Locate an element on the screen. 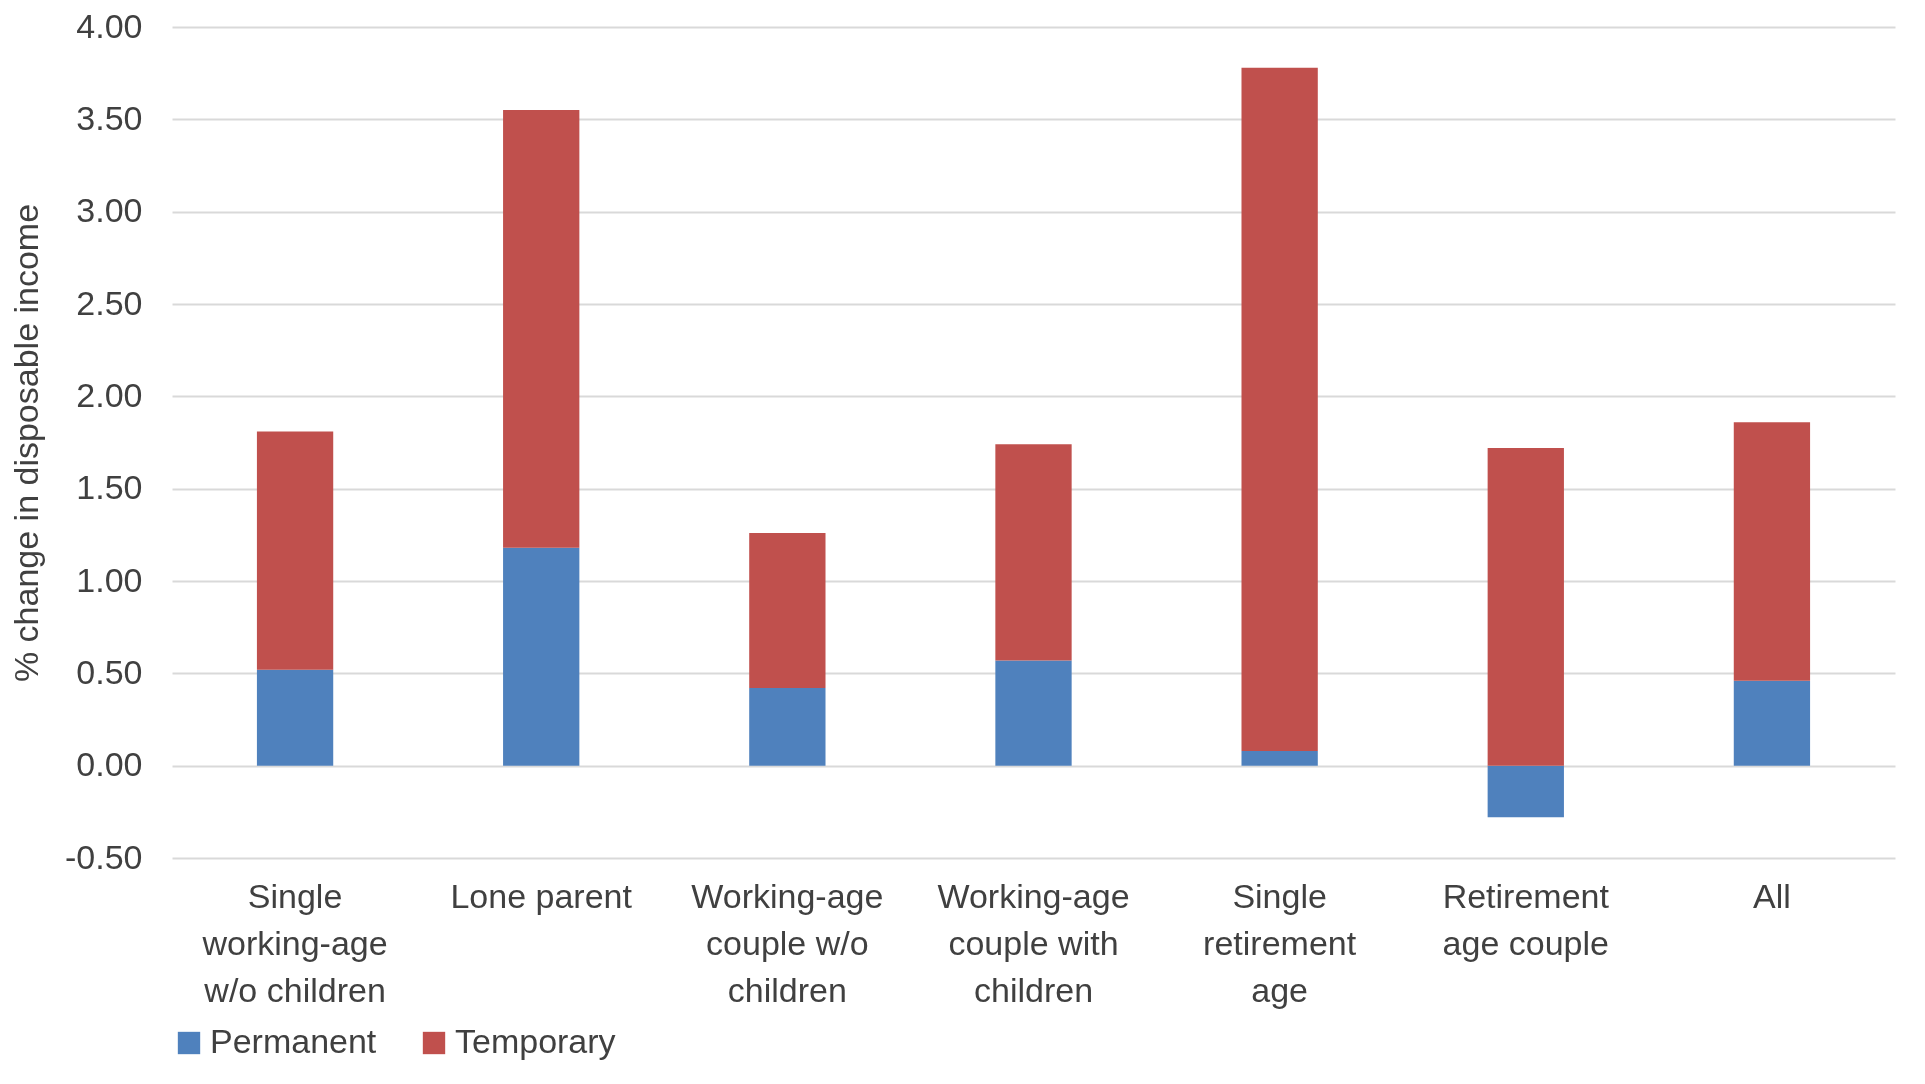 The width and height of the screenshot is (1925, 1084). x-tick-label: Retirement age couple is located at coordinates (1526, 919).